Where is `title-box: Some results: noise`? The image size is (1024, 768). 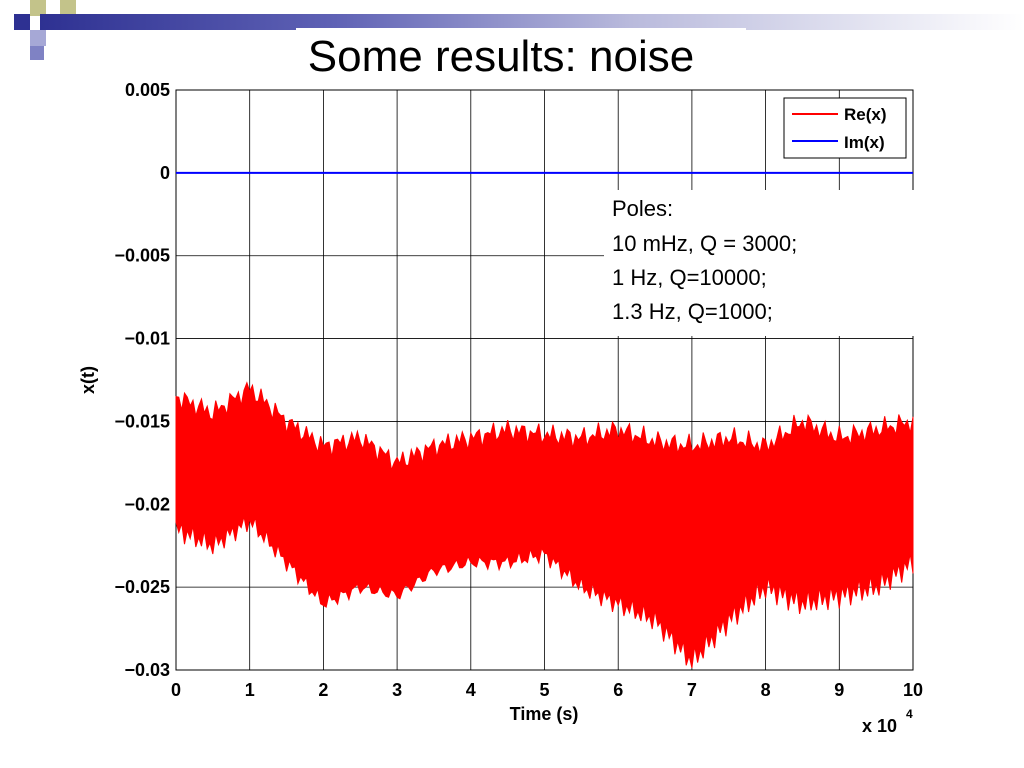 title-box: Some results: noise is located at coordinates (521, 57).